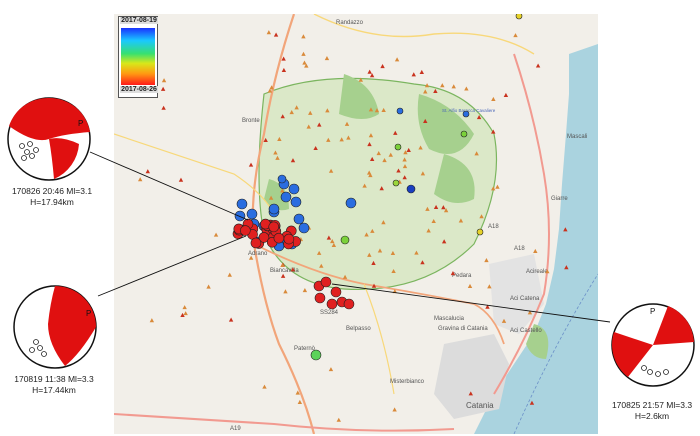 The image size is (700, 436). Describe the element at coordinates (284, 422) in the screenshot. I see `motorway-a19` at that location.